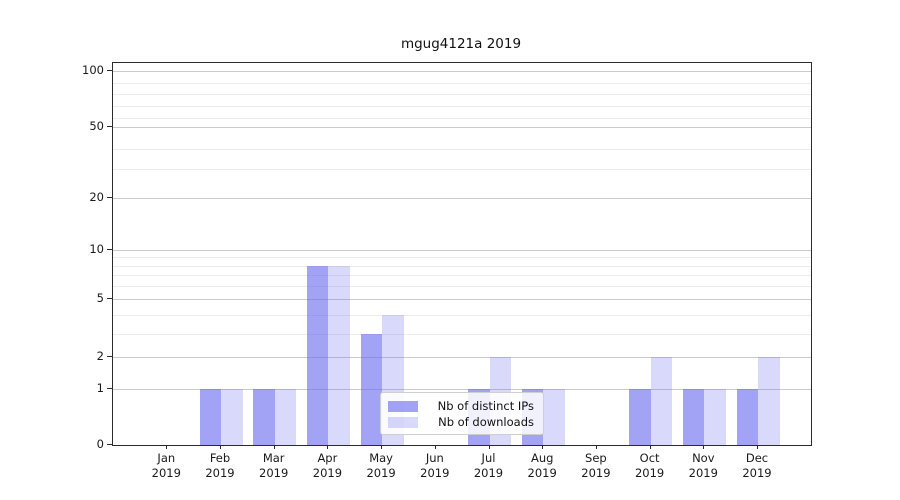 The width and height of the screenshot is (900, 500). Describe the element at coordinates (661, 401) in the screenshot. I see `bar-downloads-Oct` at that location.